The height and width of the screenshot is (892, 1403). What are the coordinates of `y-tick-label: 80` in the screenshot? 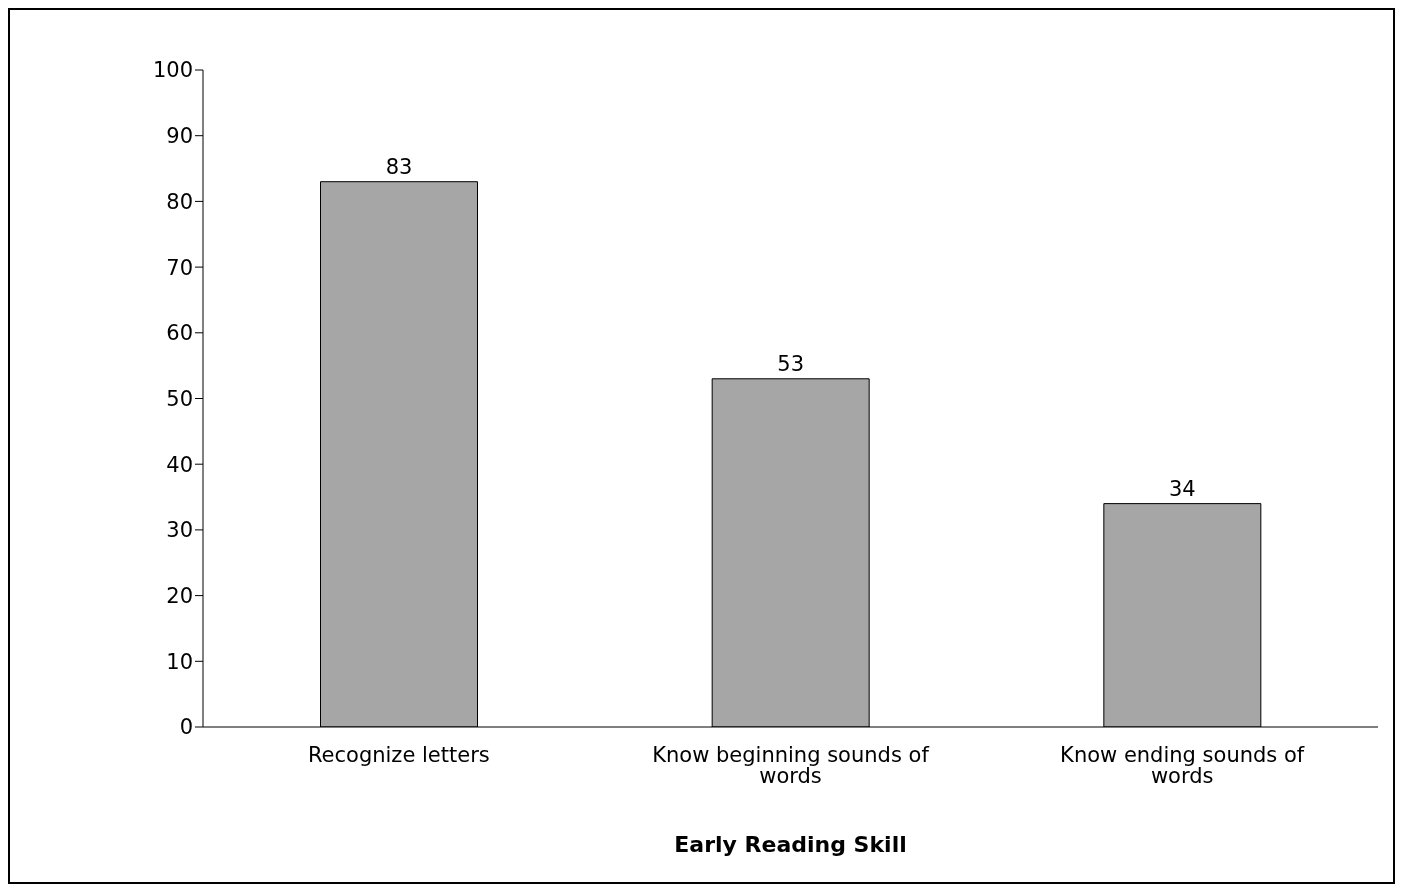 It's located at (179, 201).